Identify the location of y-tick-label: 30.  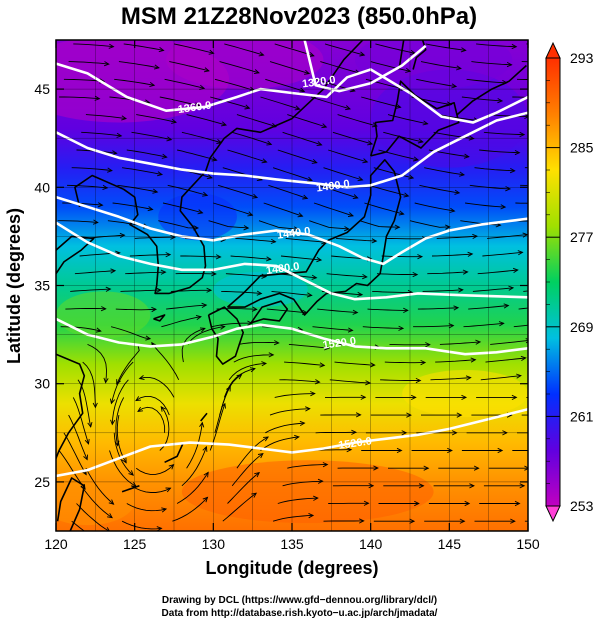
(42, 384).